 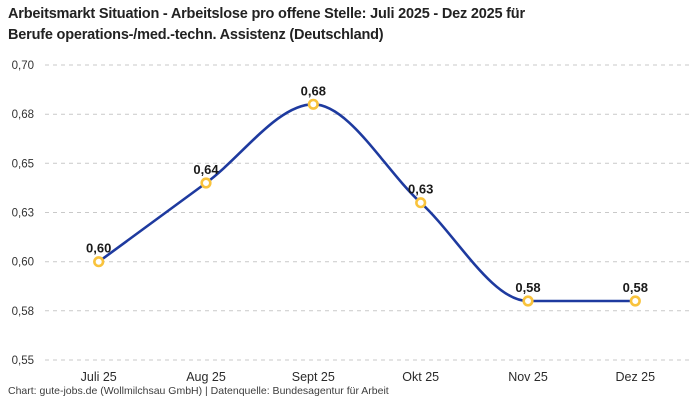 I want to click on data-point-label: 0,60, so click(x=98, y=248).